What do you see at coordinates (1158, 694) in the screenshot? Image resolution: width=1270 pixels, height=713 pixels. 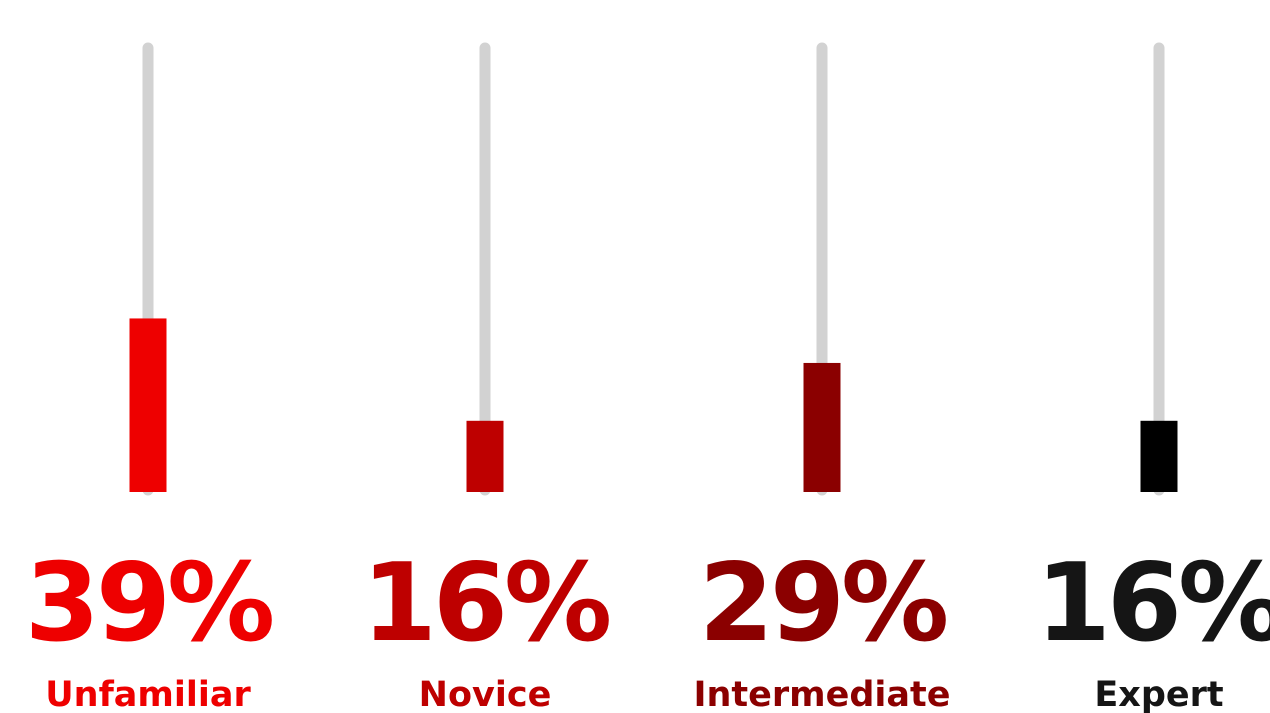 I see `category-label-expert: Expert` at bounding box center [1158, 694].